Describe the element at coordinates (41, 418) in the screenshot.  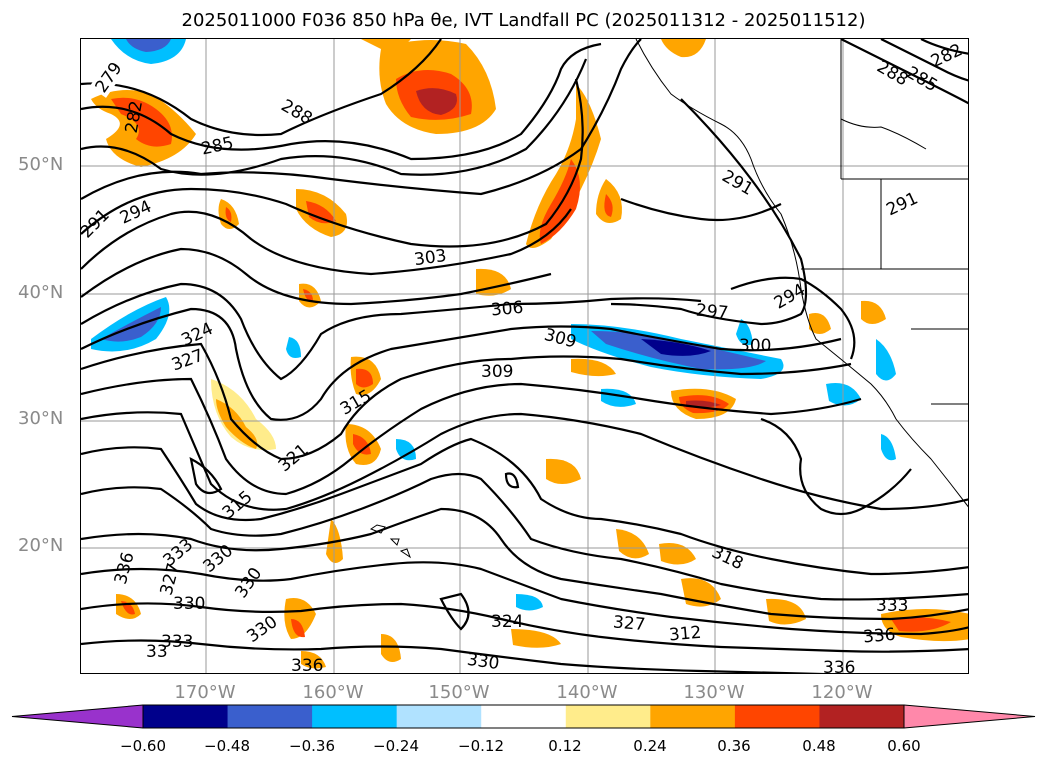
I see `lat-label-30n: 30°N` at that location.